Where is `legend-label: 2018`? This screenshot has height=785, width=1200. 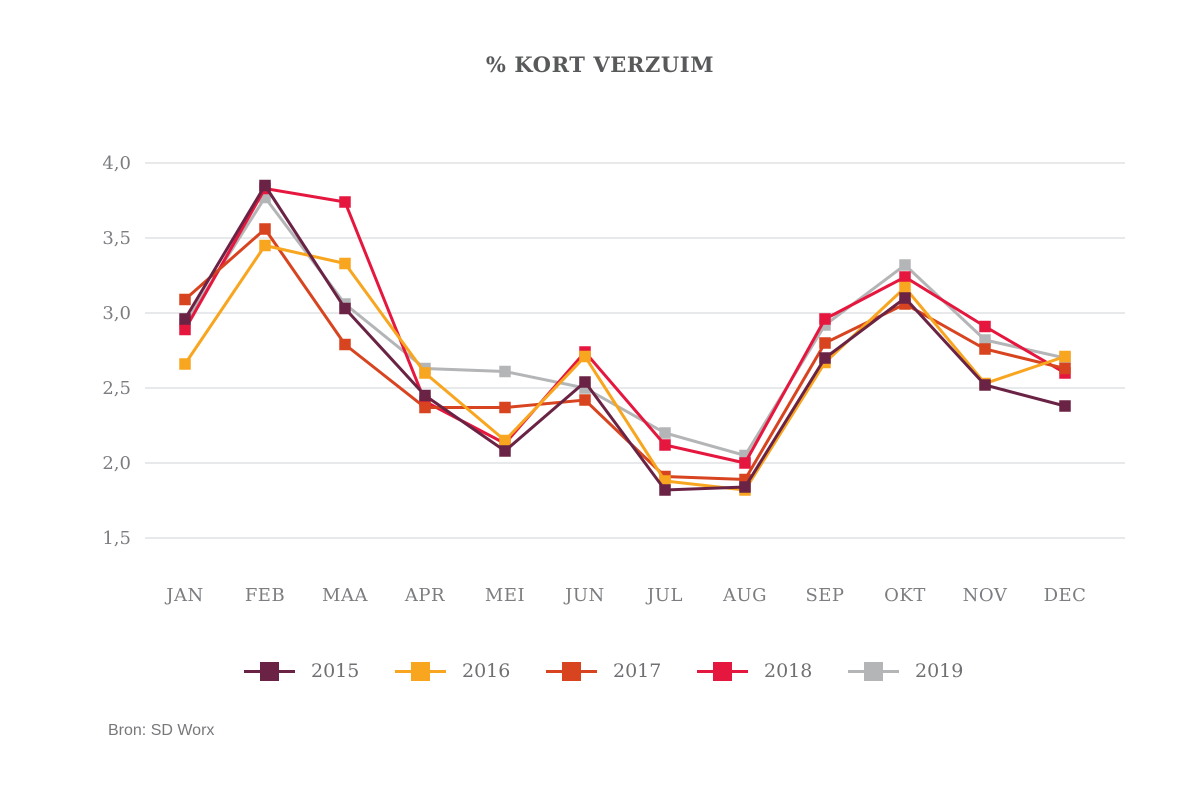 legend-label: 2018 is located at coordinates (788, 671).